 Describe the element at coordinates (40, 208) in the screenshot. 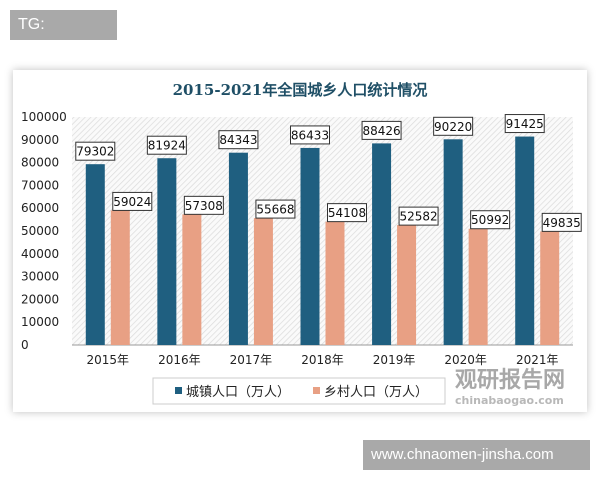

I see `y-tick-label: 60000` at that location.